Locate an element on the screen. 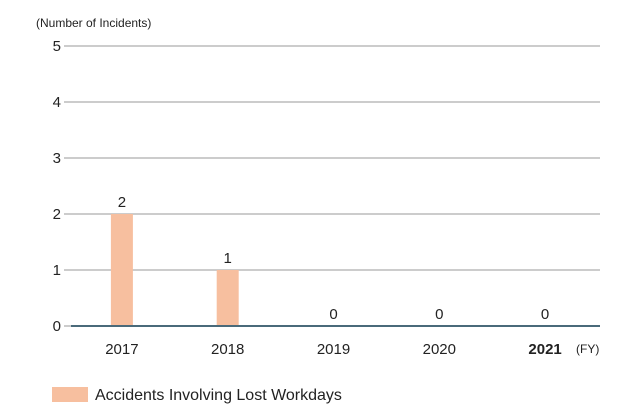  x-tick-label-2018: 2018 is located at coordinates (227, 349).